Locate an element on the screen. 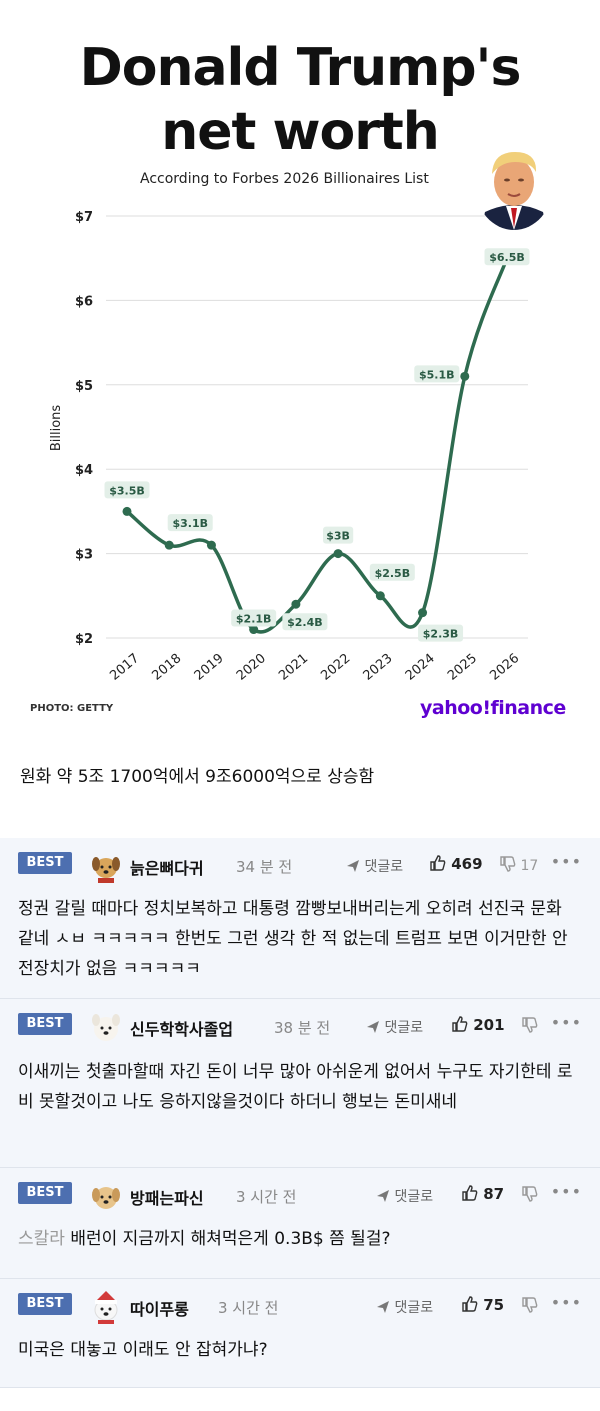 The image size is (600, 1411). data-label: $5.1B is located at coordinates (437, 374).